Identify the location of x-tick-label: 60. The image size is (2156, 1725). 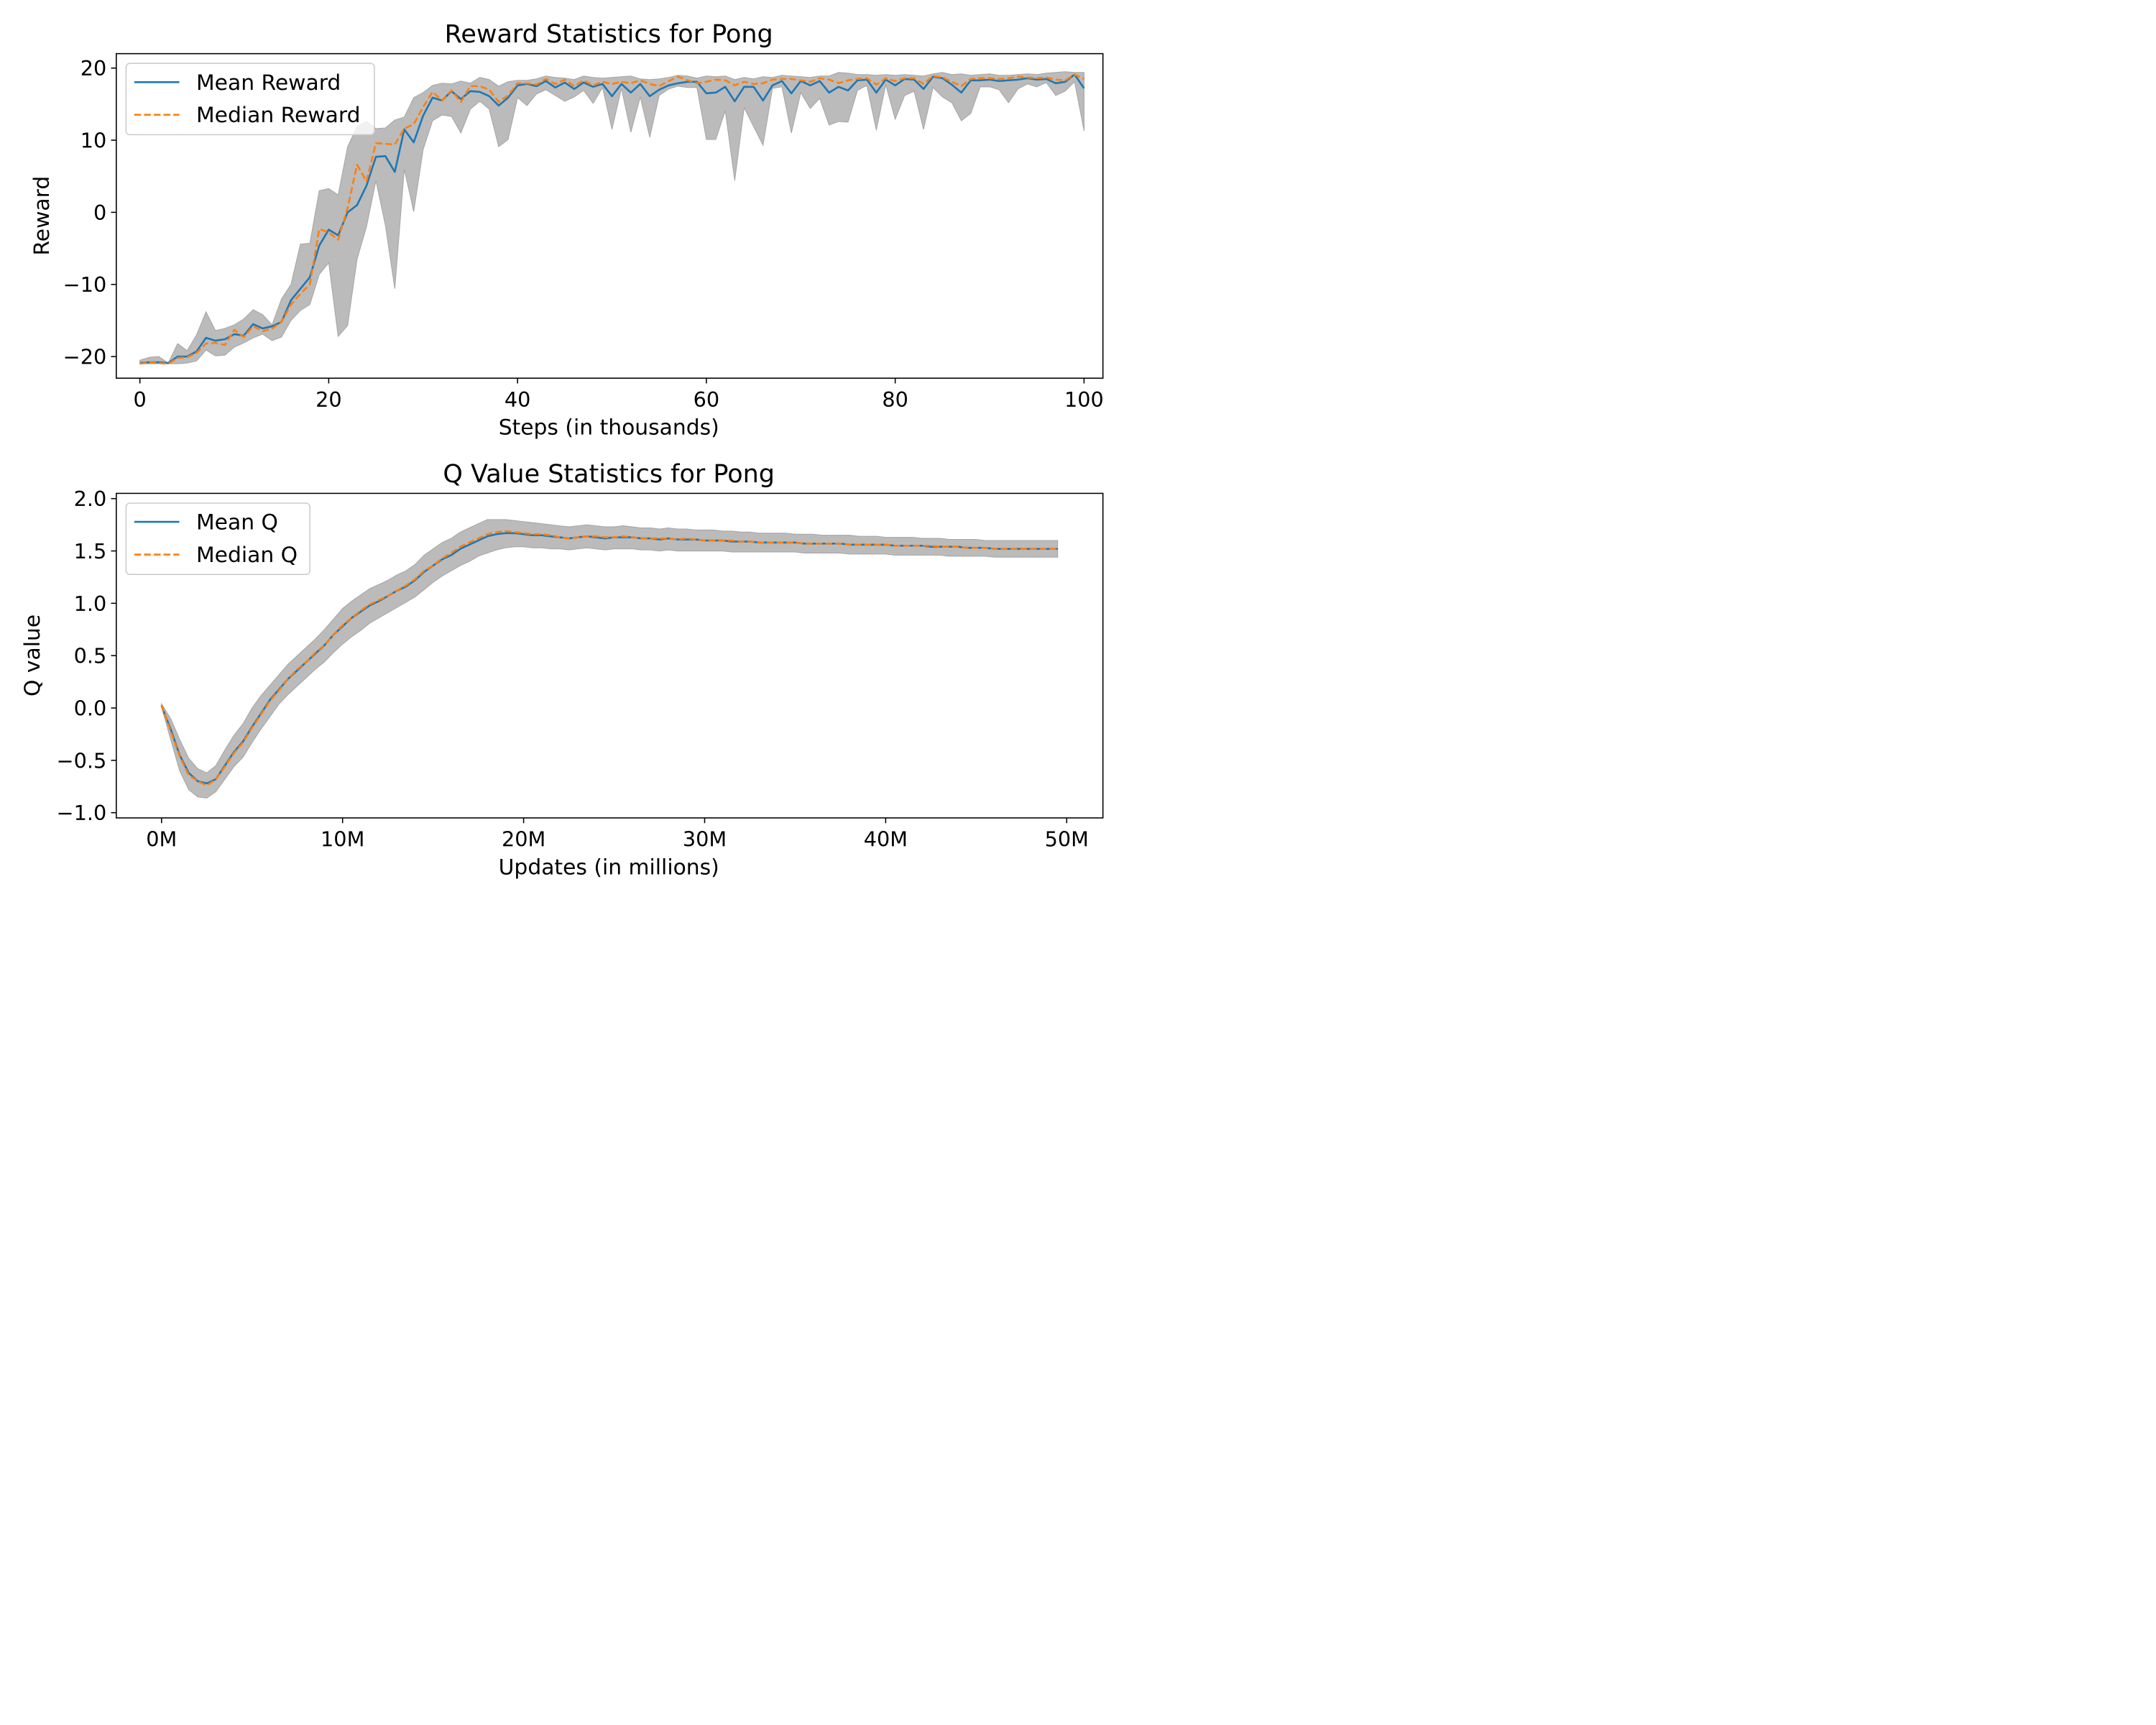
(707, 399).